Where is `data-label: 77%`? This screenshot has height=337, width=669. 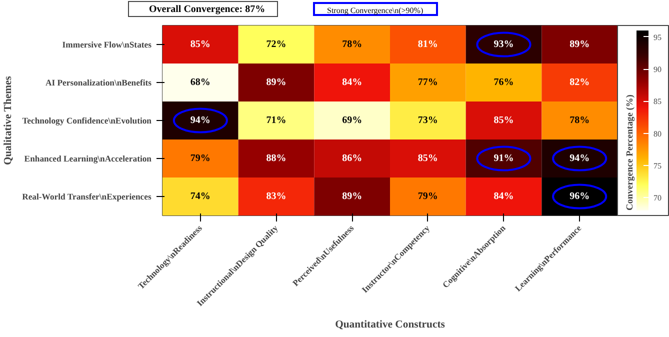 data-label: 77% is located at coordinates (428, 82).